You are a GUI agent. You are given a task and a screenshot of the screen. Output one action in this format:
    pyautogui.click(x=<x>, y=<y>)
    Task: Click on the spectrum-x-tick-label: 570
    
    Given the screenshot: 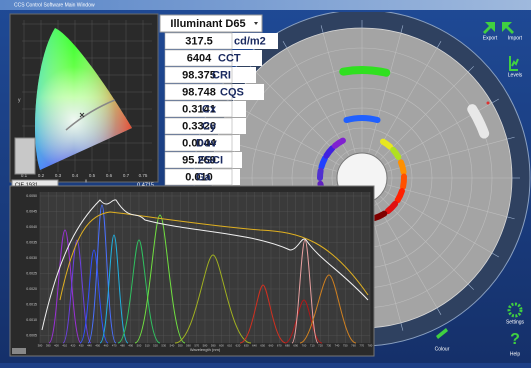 What is the action you would take?
    pyautogui.click(x=196, y=346)
    